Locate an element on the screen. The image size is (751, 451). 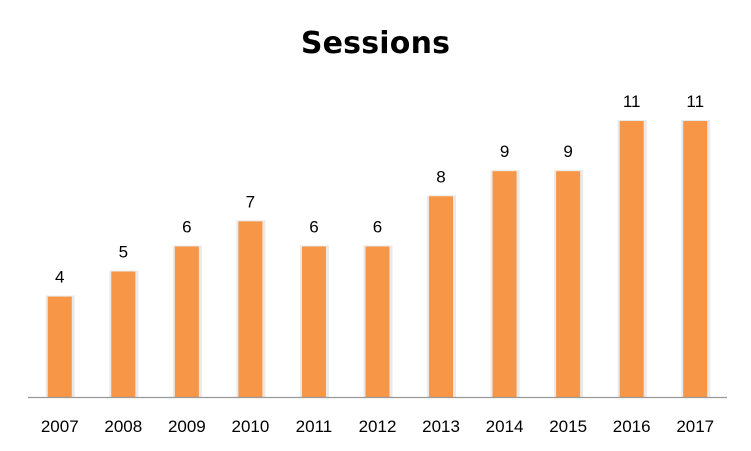
chart-title: Sessions is located at coordinates (375, 43).